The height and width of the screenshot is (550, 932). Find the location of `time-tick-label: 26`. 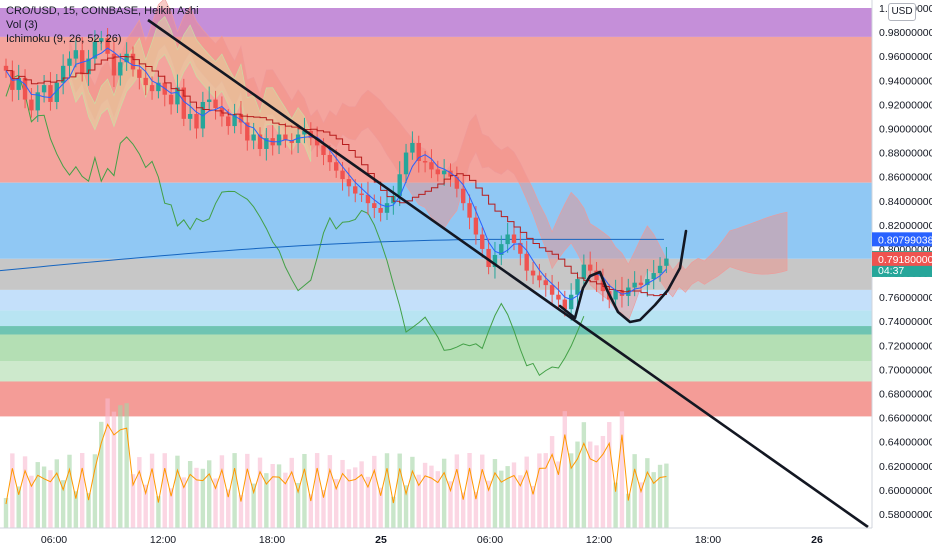

time-tick-label: 26 is located at coordinates (817, 540).